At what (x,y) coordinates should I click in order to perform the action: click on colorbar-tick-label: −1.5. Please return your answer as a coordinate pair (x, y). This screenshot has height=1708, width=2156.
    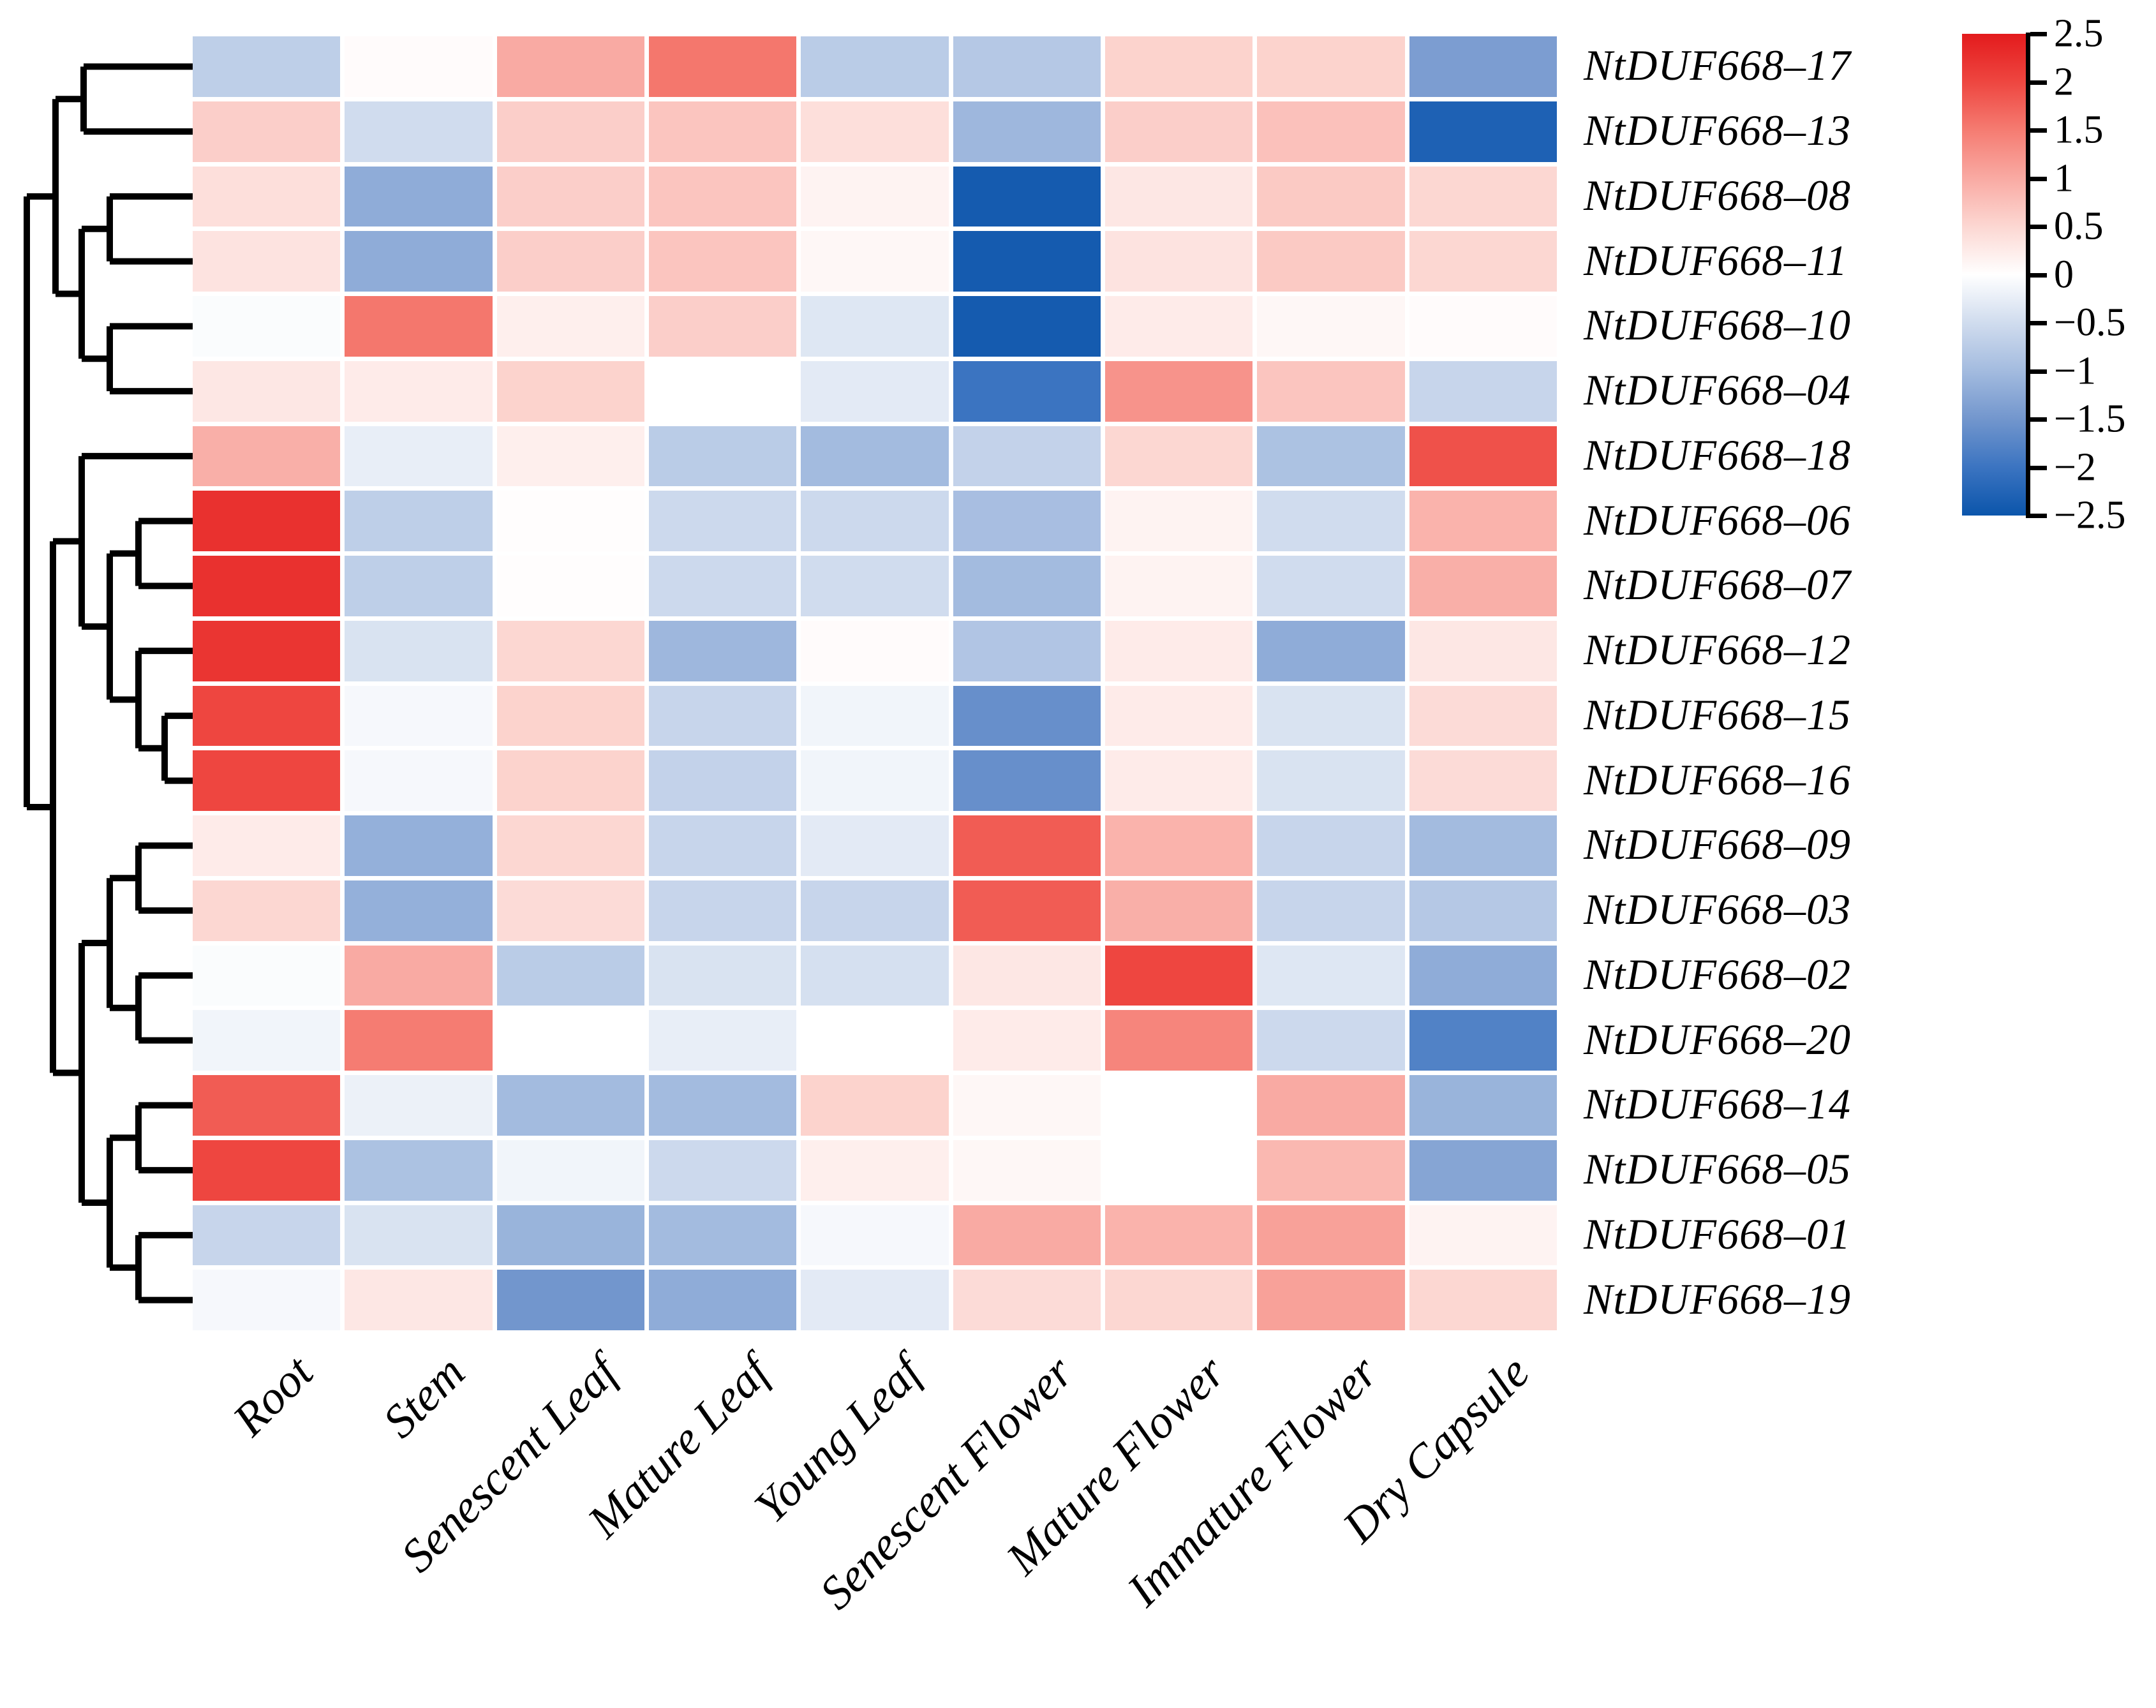
    Looking at the image, I should click on (2090, 419).